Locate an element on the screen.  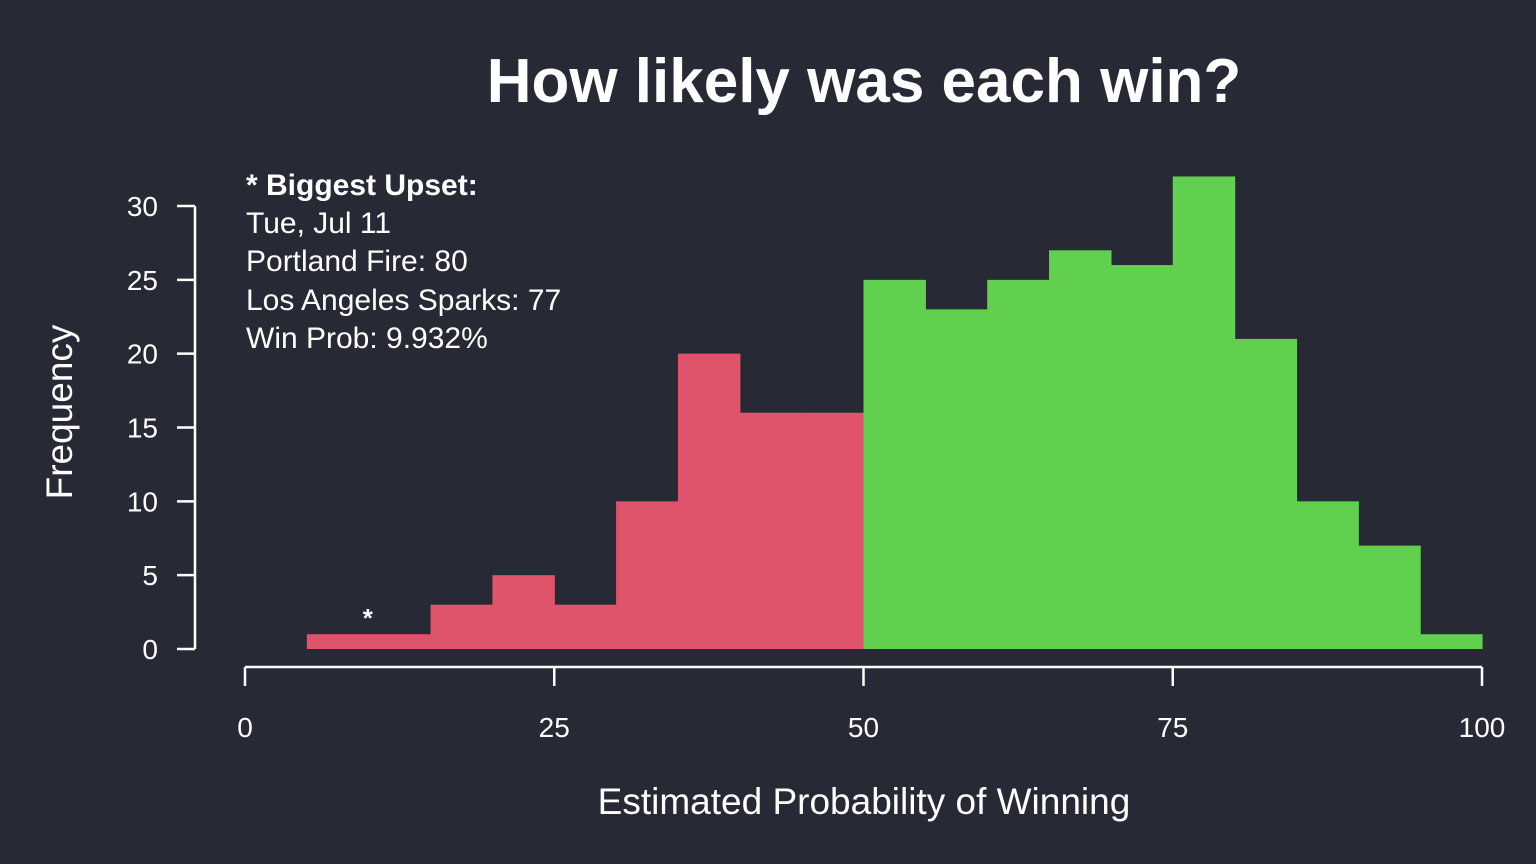
y-axis: 0 5 10 15 20 25 30 is located at coordinates (162, 428).